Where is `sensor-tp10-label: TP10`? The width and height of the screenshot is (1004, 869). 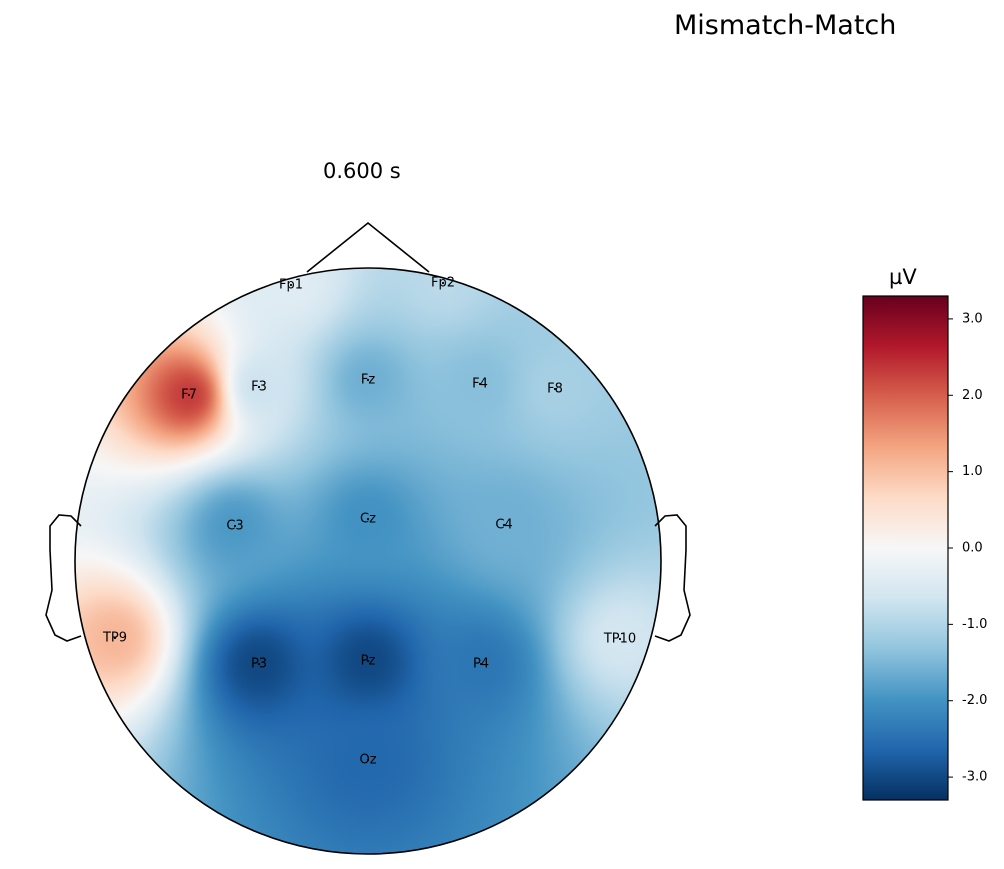 sensor-tp10-label: TP10 is located at coordinates (619, 639).